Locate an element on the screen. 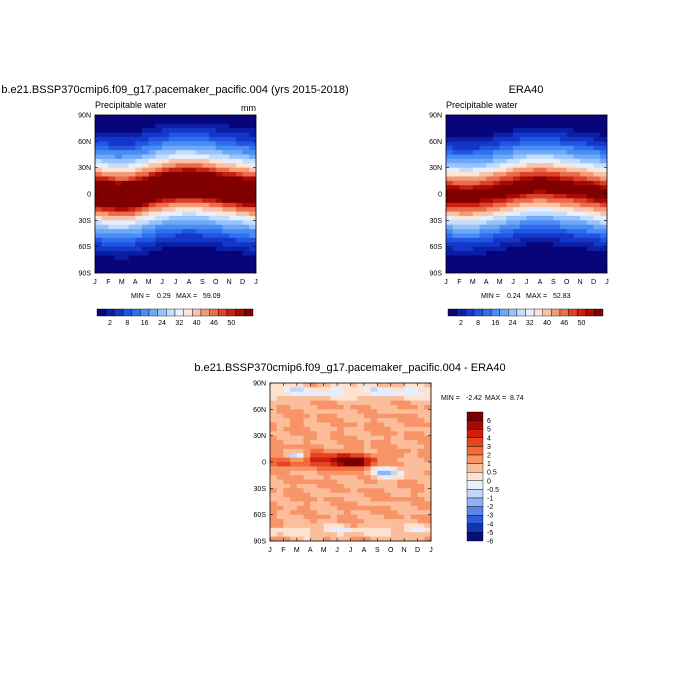 This screenshot has width=700, height=700. colorbar-swatch is located at coordinates (475, 537).